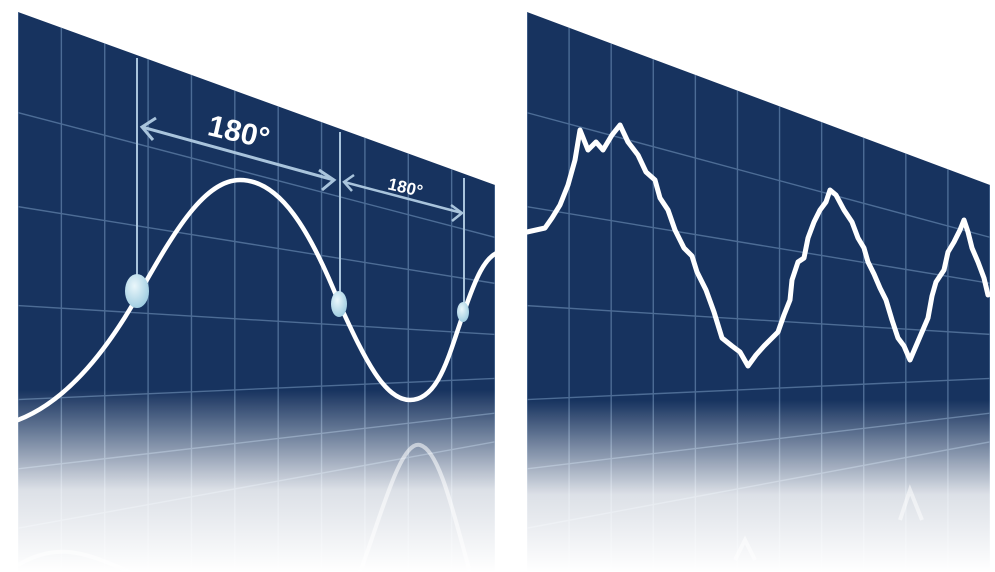 Image resolution: width=995 pixels, height=572 pixels. What do you see at coordinates (758, 486) in the screenshot?
I see `right-floor-fade` at bounding box center [758, 486].